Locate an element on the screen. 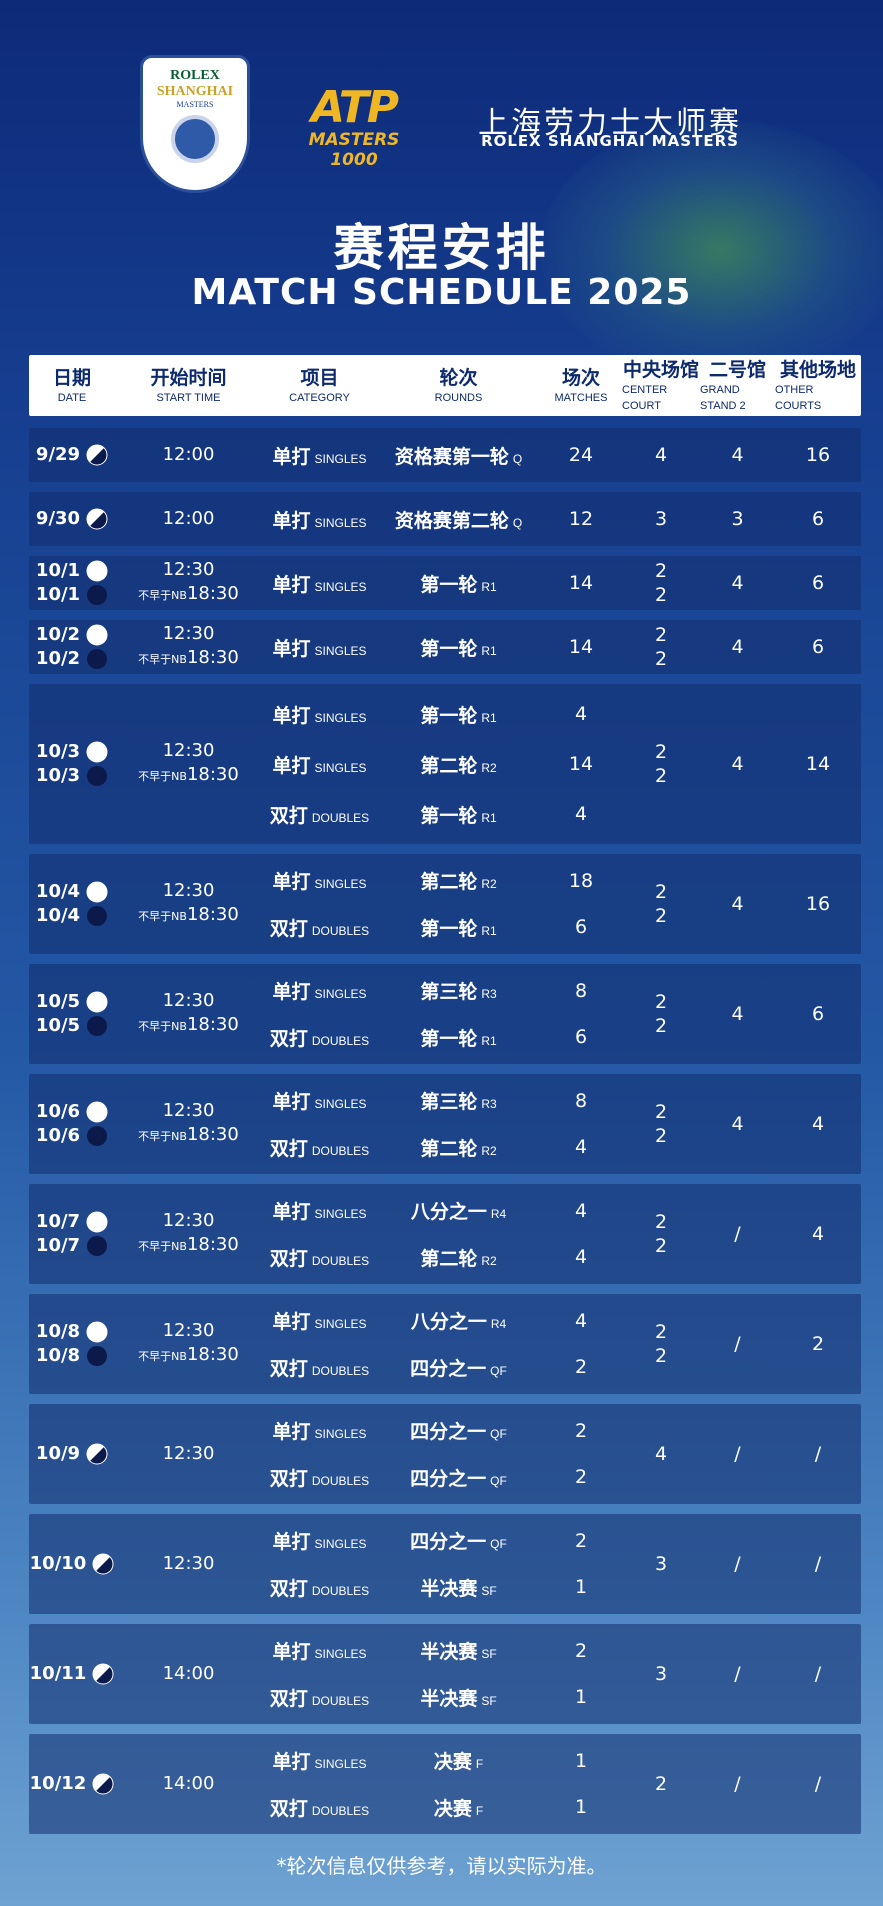 This screenshot has width=883, height=1906. round-zh: 四分之一 is located at coordinates (448, 1432).